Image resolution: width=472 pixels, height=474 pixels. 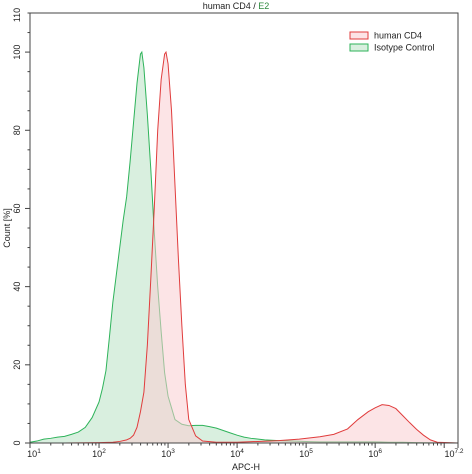 What do you see at coordinates (392, 42) in the screenshot?
I see `legend: human CD4 Isotype Control` at bounding box center [392, 42].